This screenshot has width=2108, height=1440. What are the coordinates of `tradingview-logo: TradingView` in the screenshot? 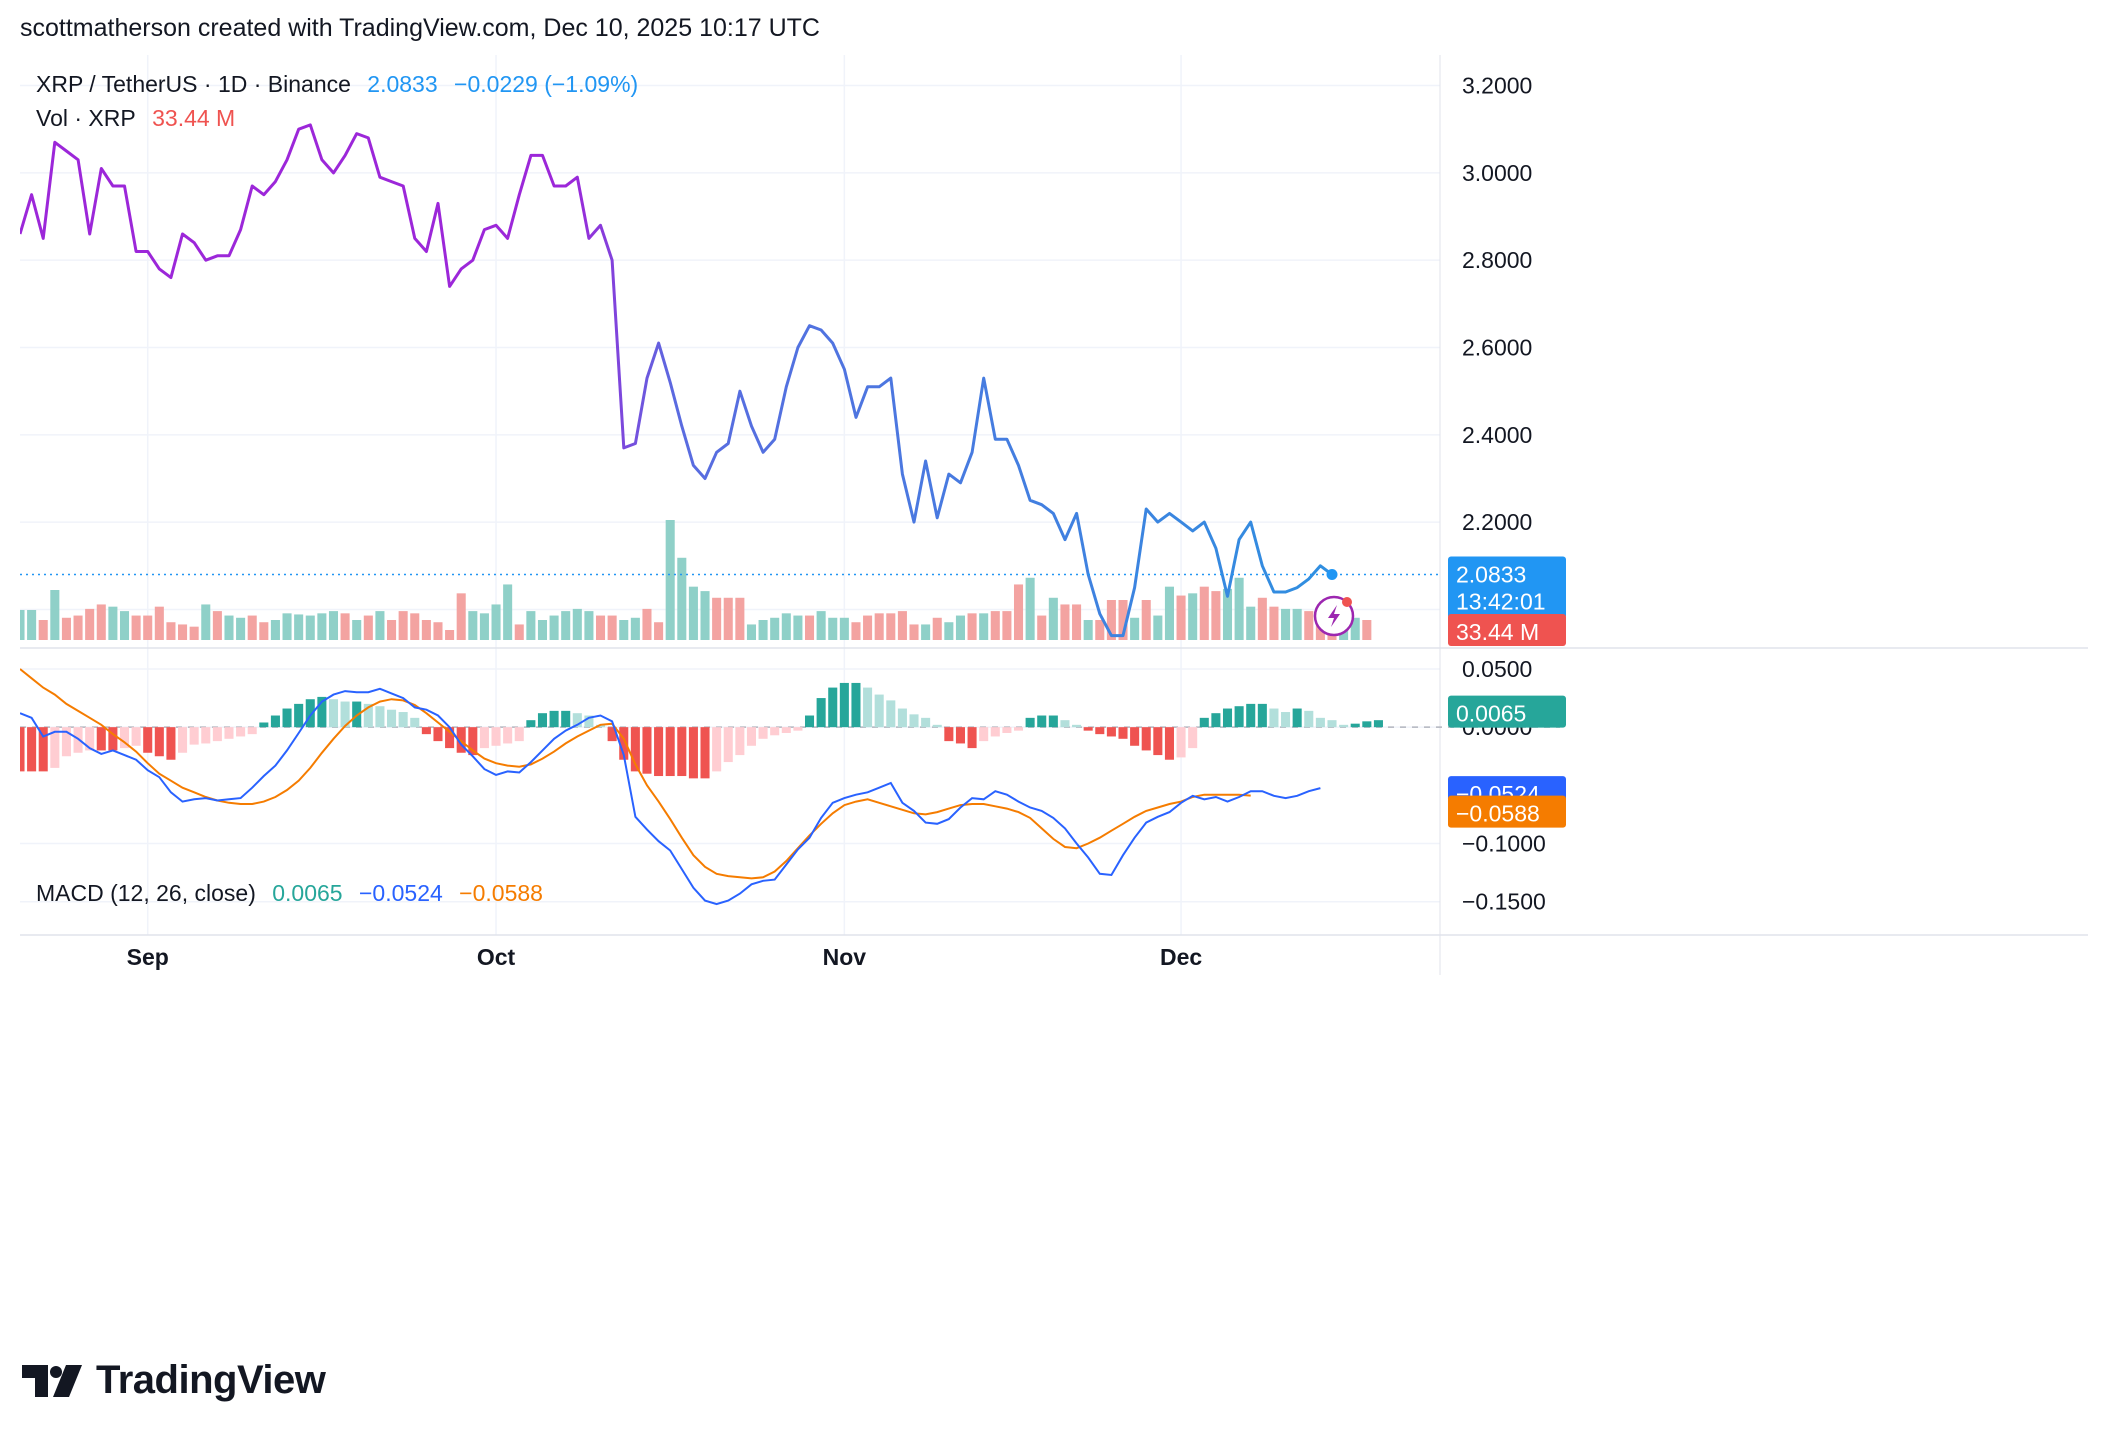 It's located at (174, 1380).